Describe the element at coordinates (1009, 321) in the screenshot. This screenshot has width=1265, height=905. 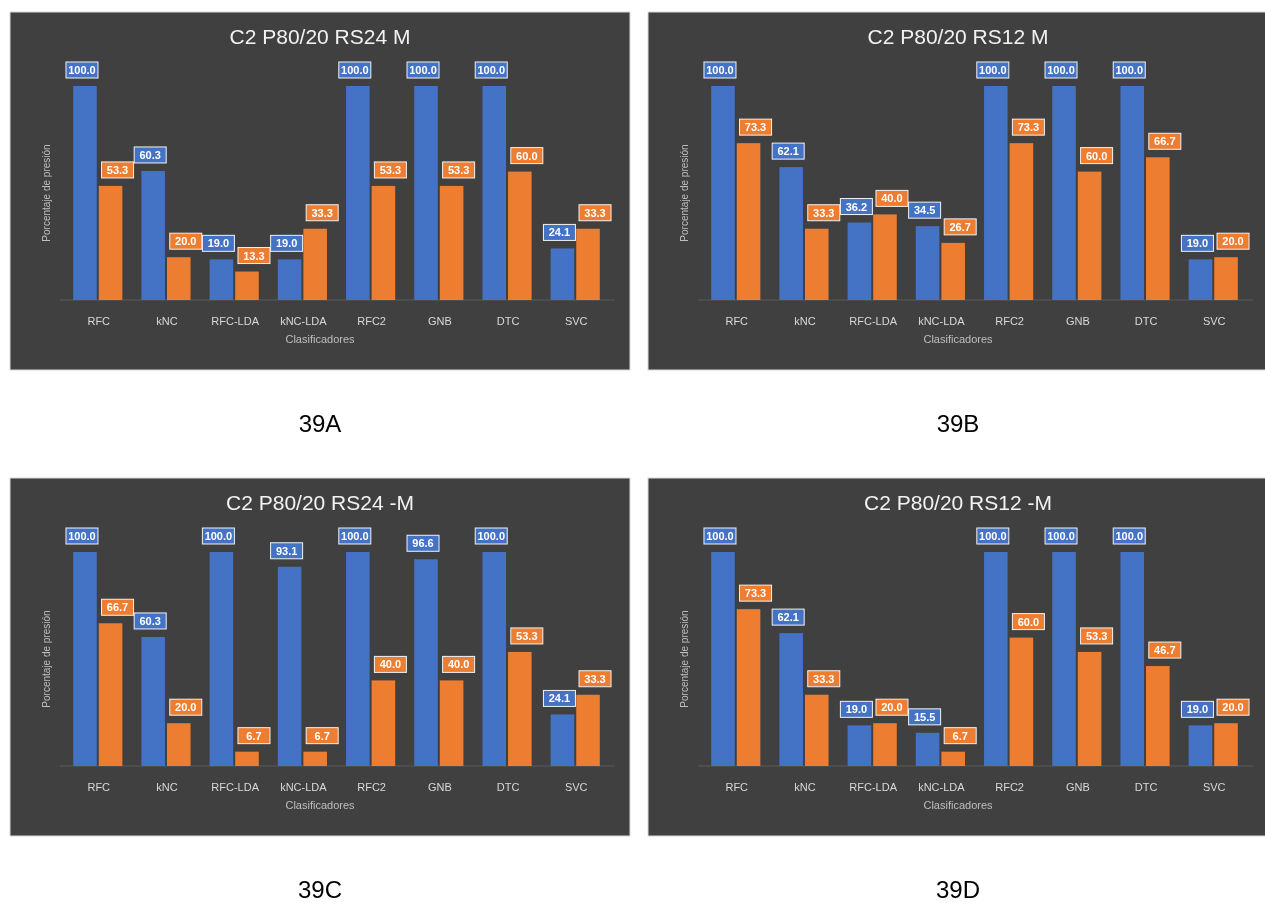
I see `x-tick-label: RFC2` at that location.